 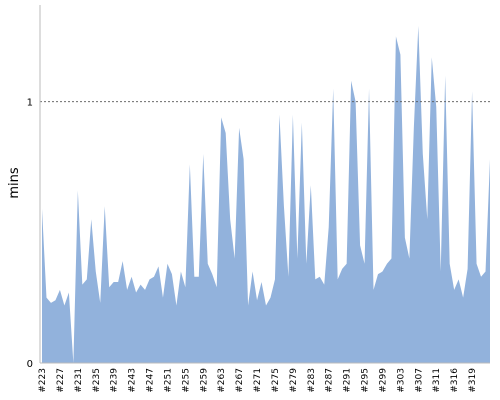 I want to click on x-tick-label: #307, so click(x=419, y=380).